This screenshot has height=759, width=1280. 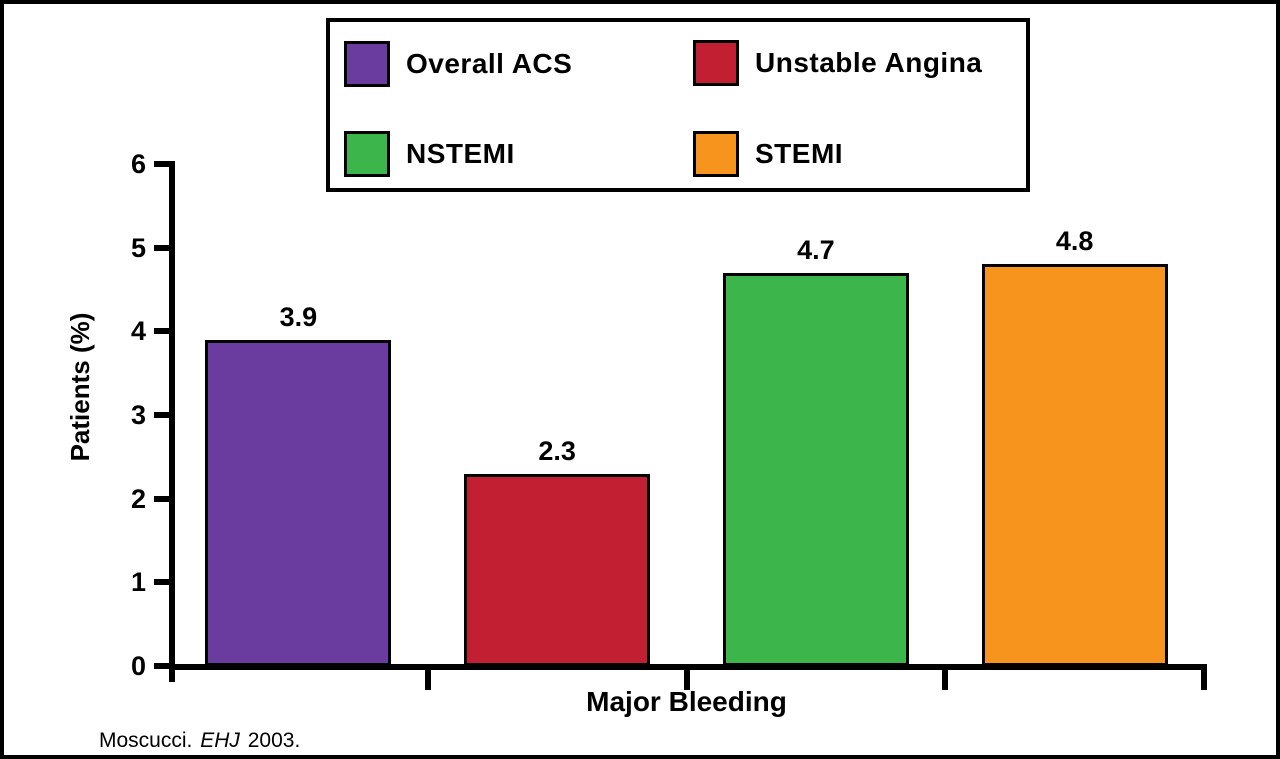 I want to click on y-axis-tick-label-3: 3, so click(x=138, y=415).